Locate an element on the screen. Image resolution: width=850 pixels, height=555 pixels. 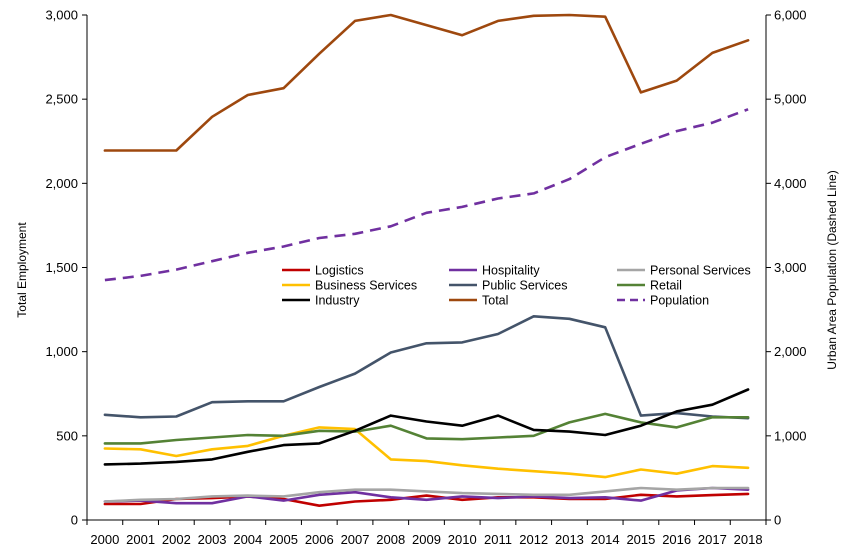
x-tick-label: 2014 is located at coordinates (605, 539).